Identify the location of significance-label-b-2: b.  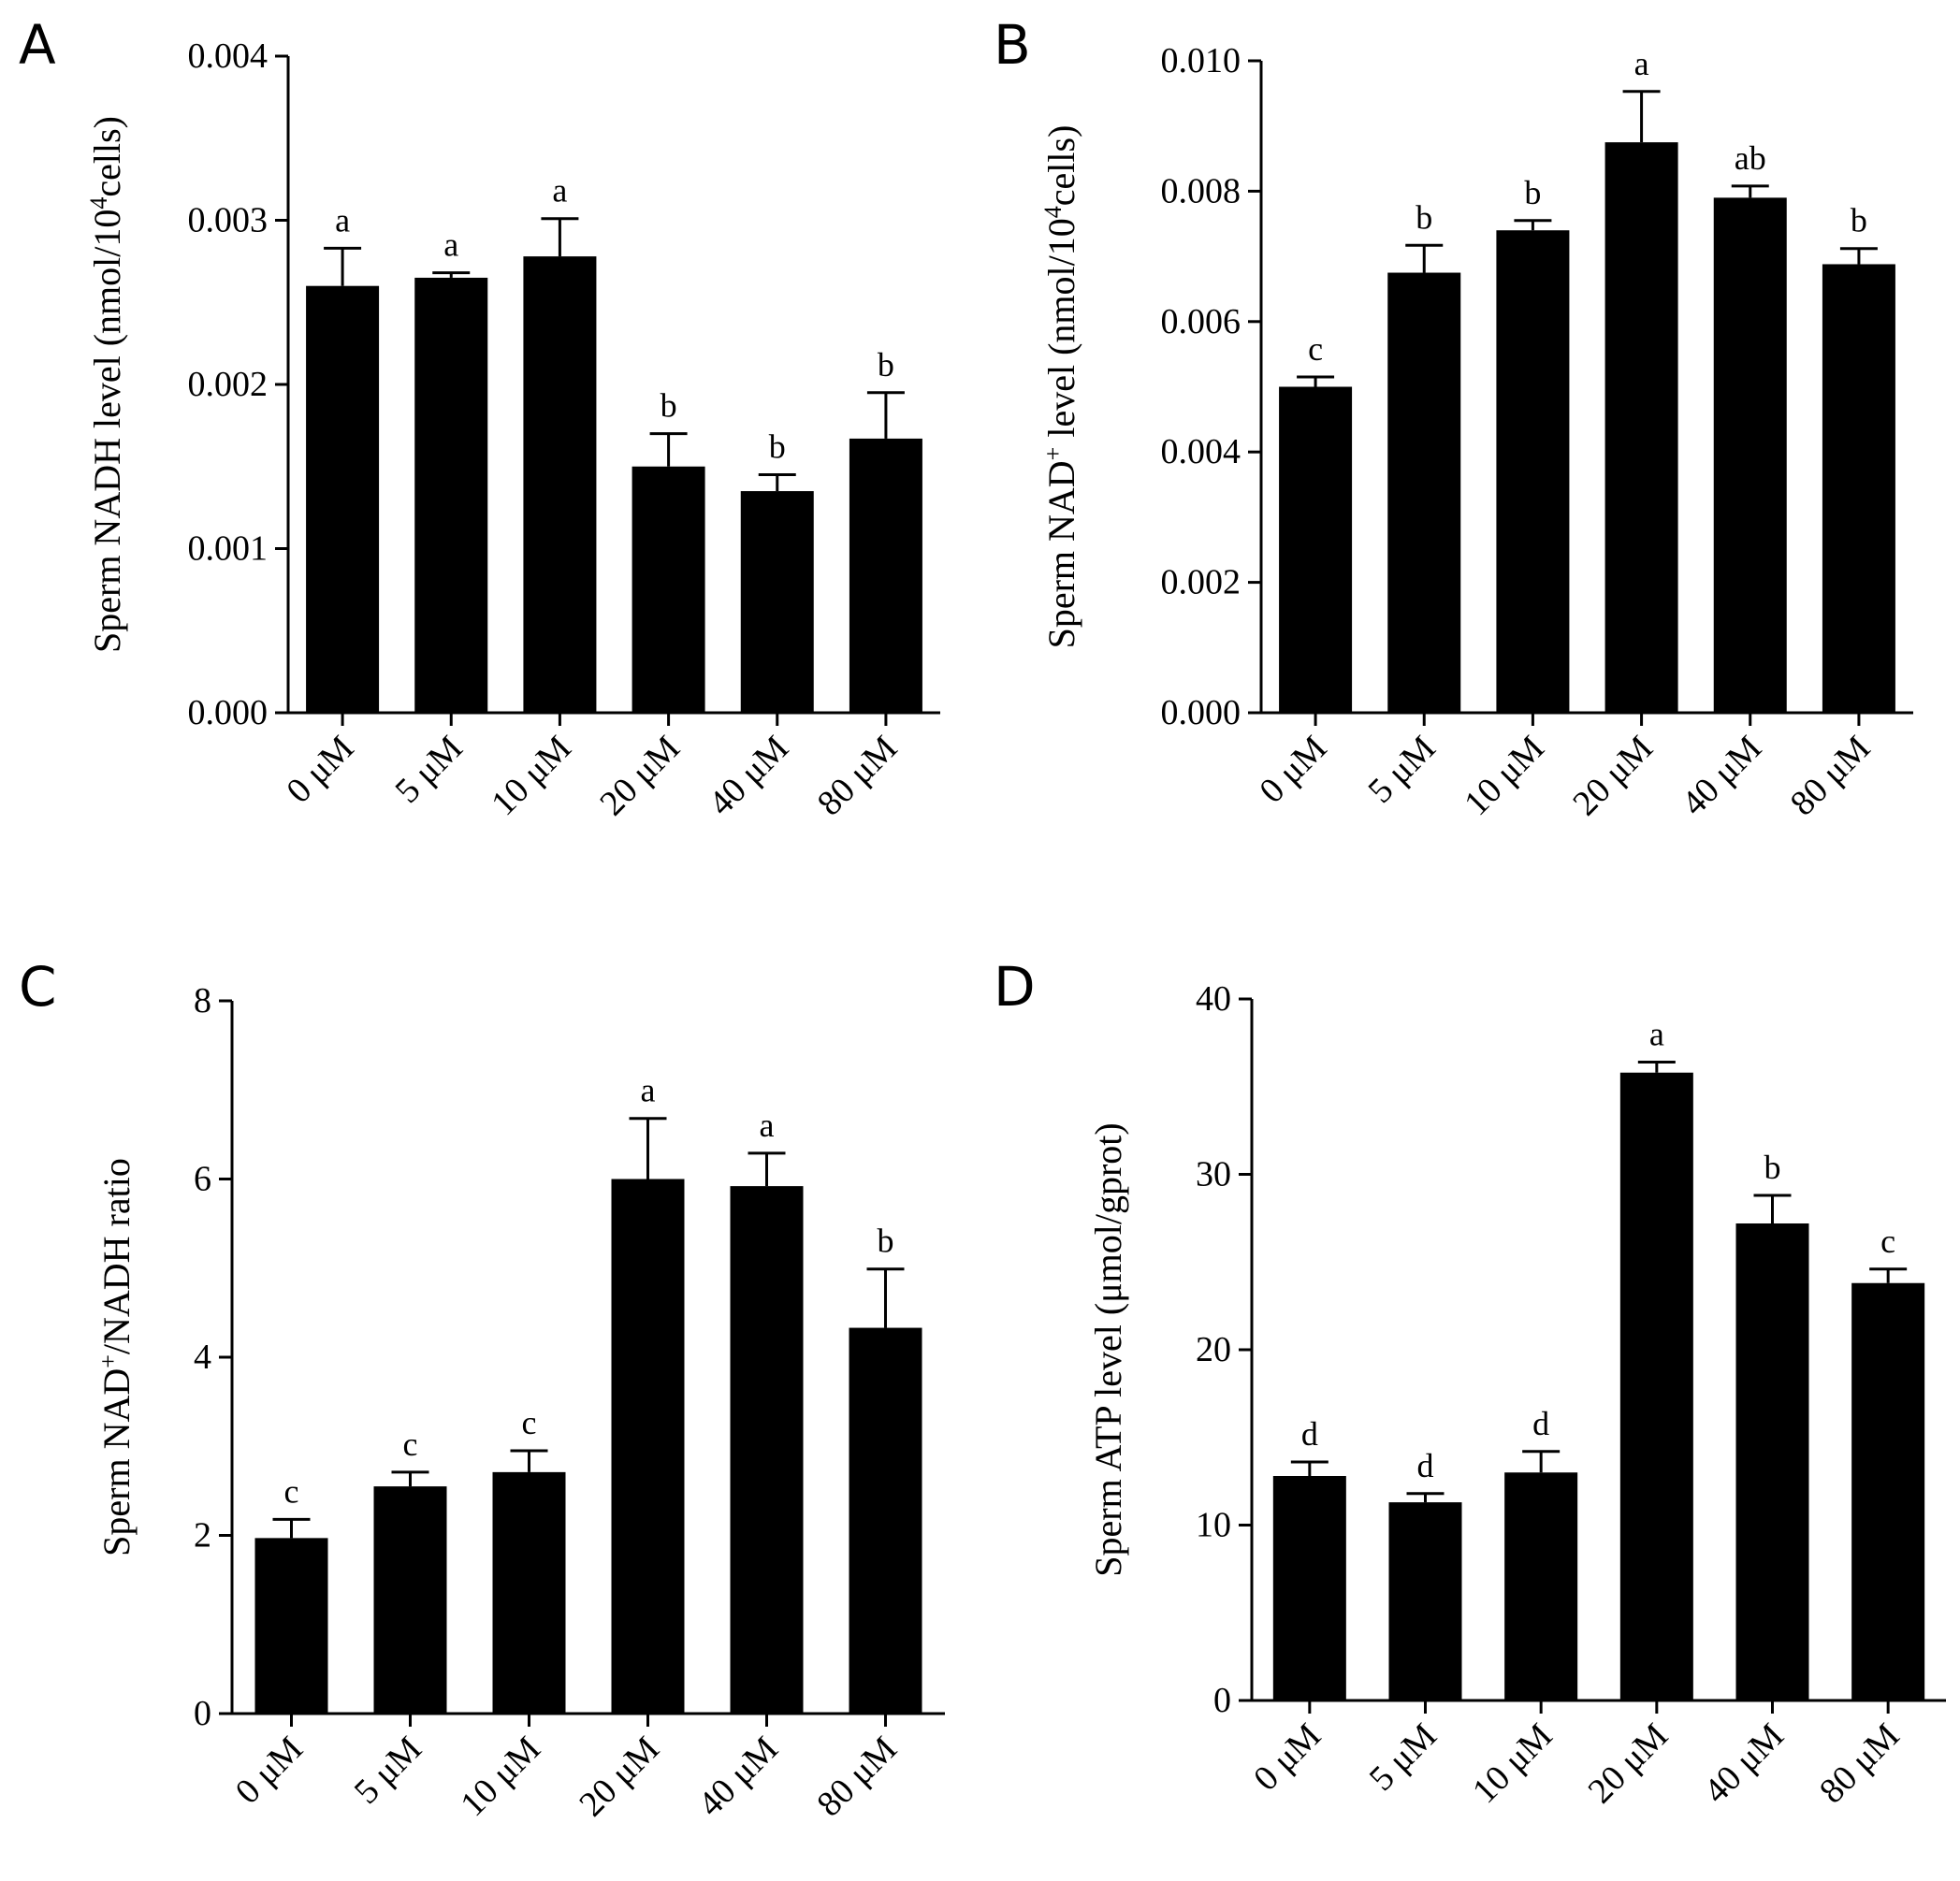
(1533, 192).